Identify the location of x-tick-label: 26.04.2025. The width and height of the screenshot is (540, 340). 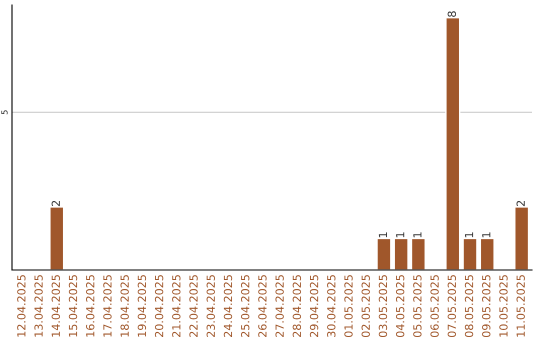
(262, 306).